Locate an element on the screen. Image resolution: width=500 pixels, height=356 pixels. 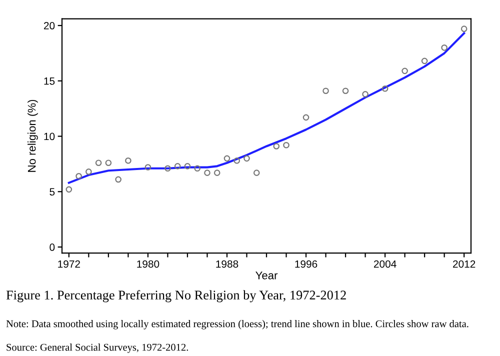
x-tick-label: 1988 is located at coordinates (227, 264).